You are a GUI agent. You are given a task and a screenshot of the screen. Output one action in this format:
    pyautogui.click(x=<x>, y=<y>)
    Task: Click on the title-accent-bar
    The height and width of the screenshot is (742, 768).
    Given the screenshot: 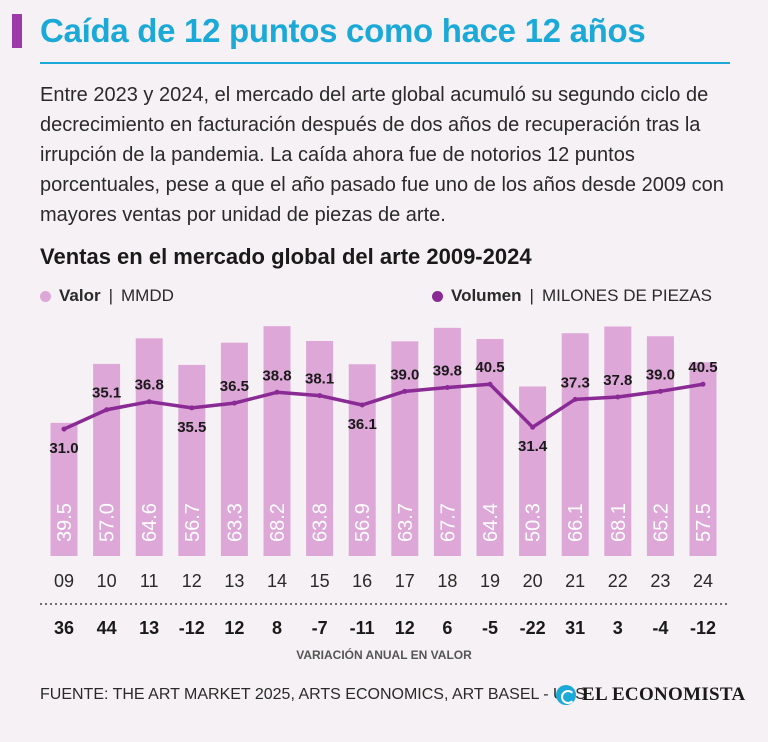 What is the action you would take?
    pyautogui.click(x=17, y=31)
    